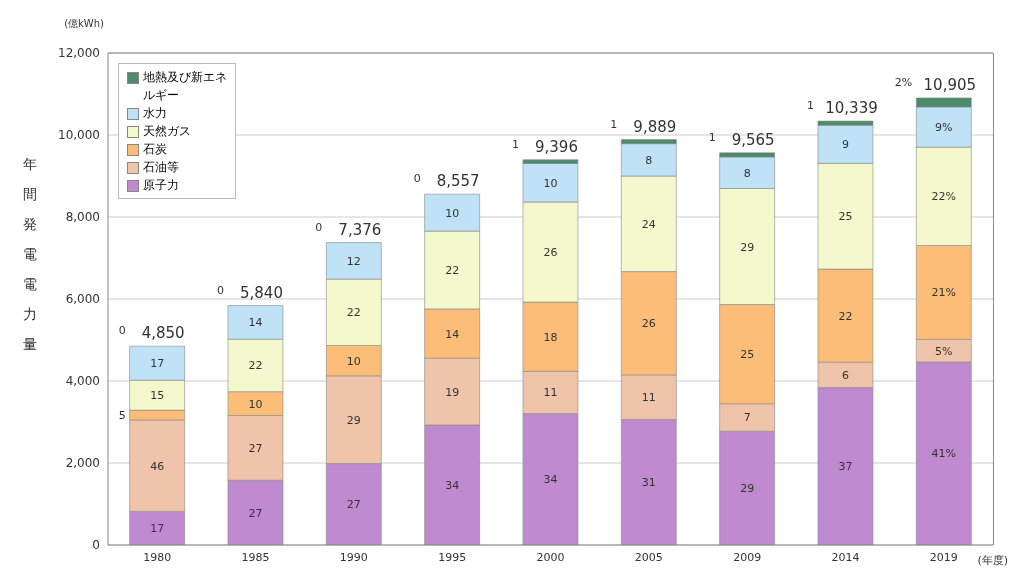  I want to click on y-tick-label: 0, so click(96, 545).